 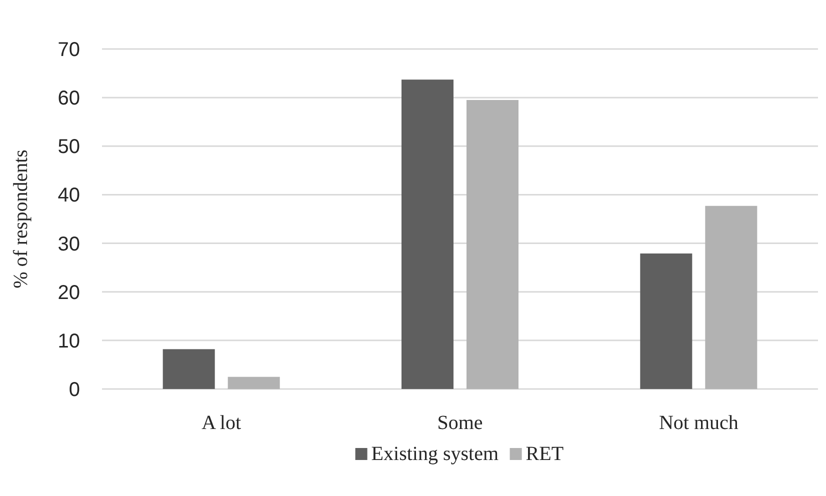 What do you see at coordinates (460, 423) in the screenshot?
I see `x-tick-label: Some` at bounding box center [460, 423].